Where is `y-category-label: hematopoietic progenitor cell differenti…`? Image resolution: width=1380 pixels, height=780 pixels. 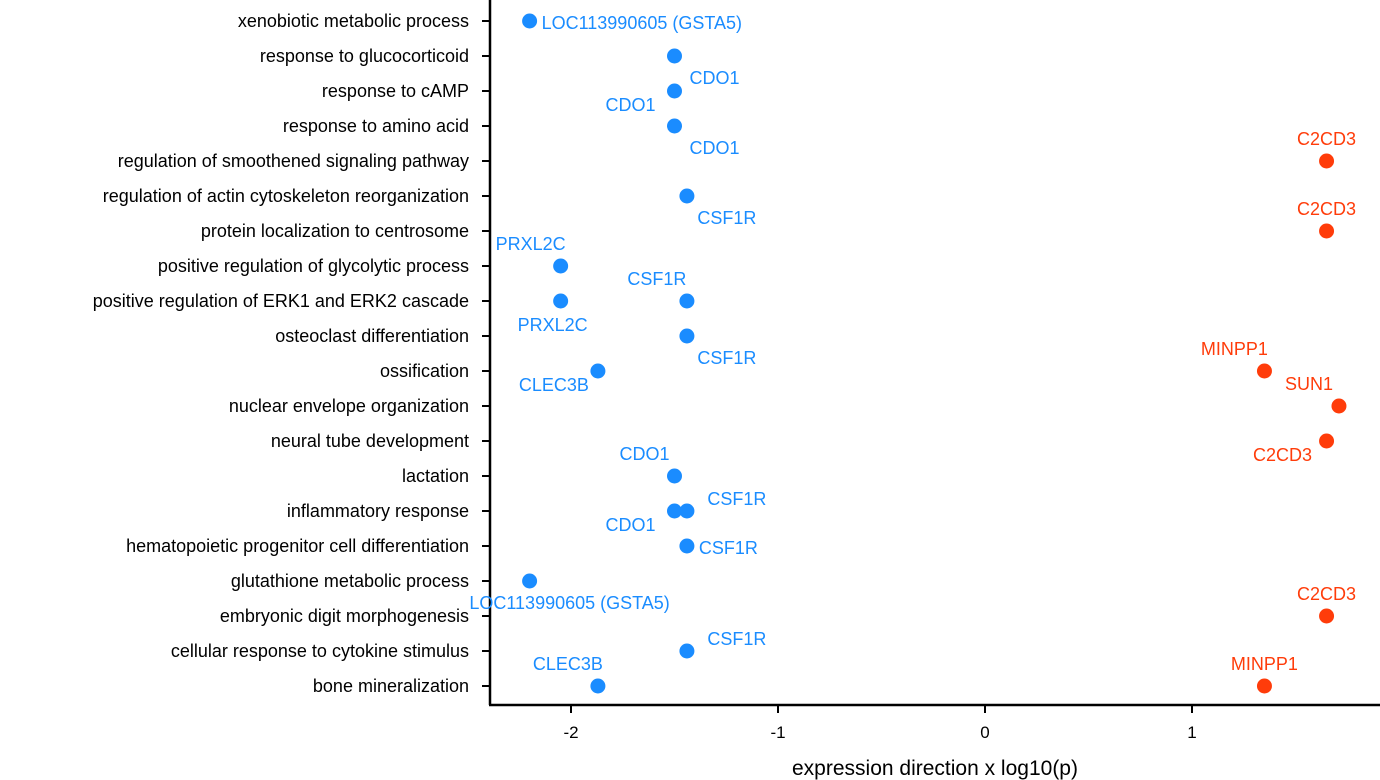
y-category-label: hematopoietic progenitor cell differenti… is located at coordinates (297, 546).